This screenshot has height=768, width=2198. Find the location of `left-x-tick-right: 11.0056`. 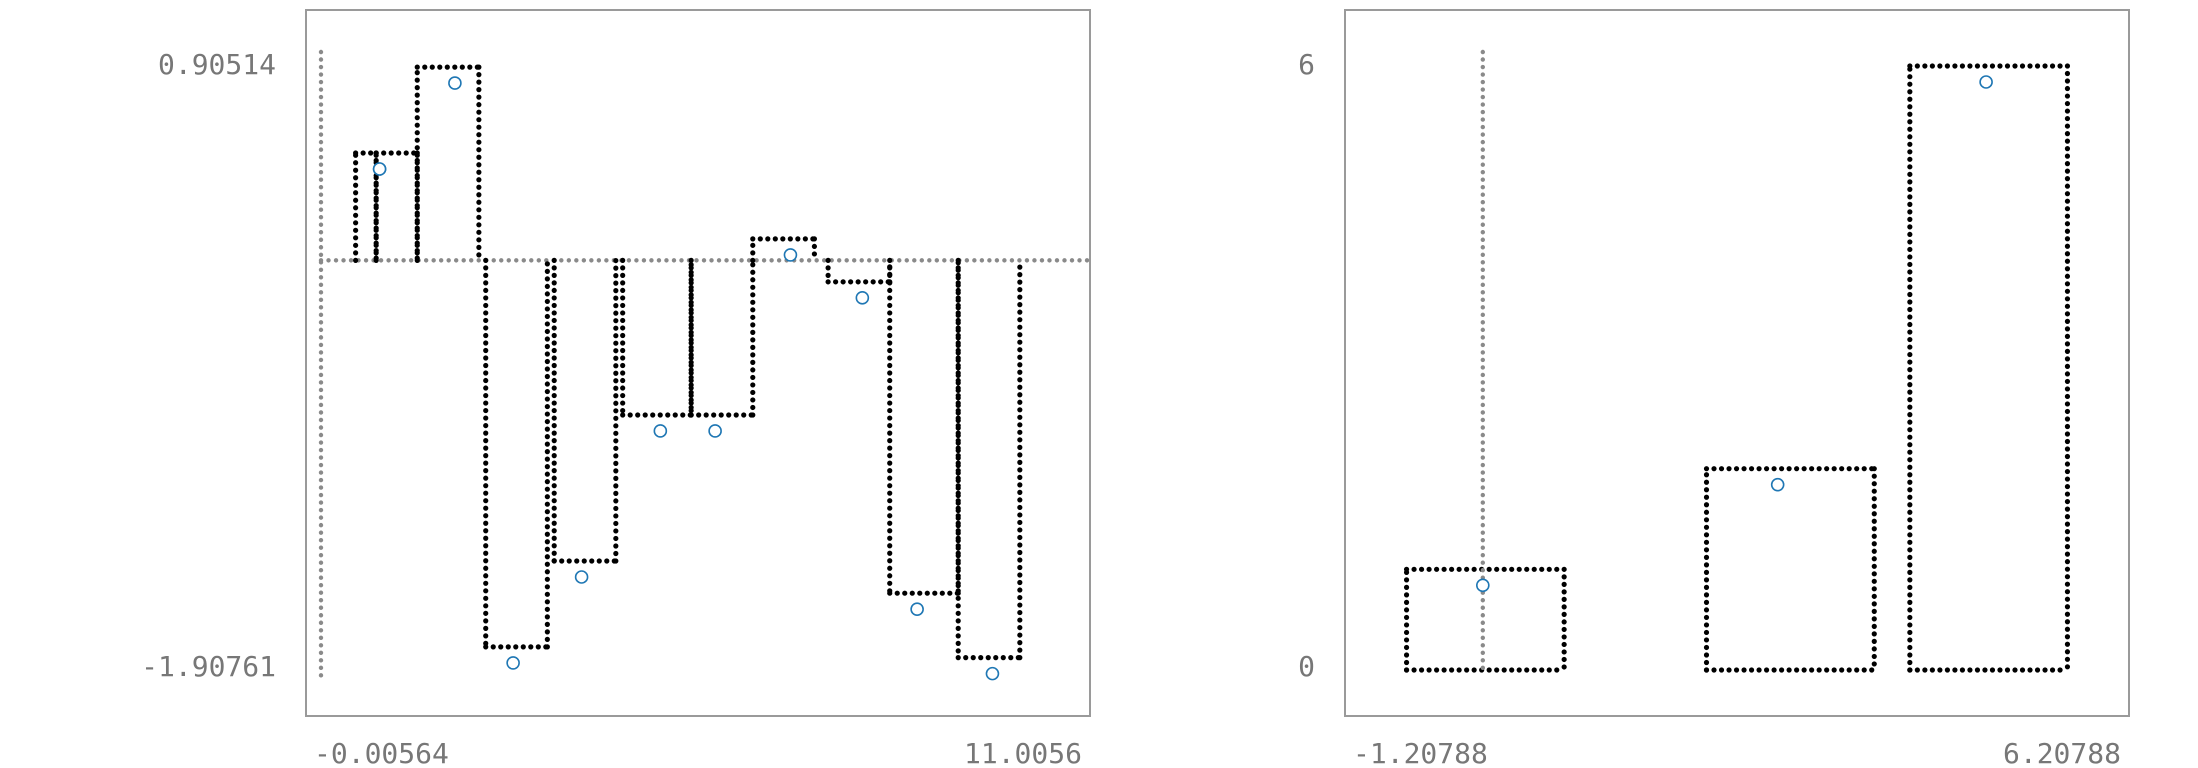

left-x-tick-right: 11.0056 is located at coordinates (1023, 752).